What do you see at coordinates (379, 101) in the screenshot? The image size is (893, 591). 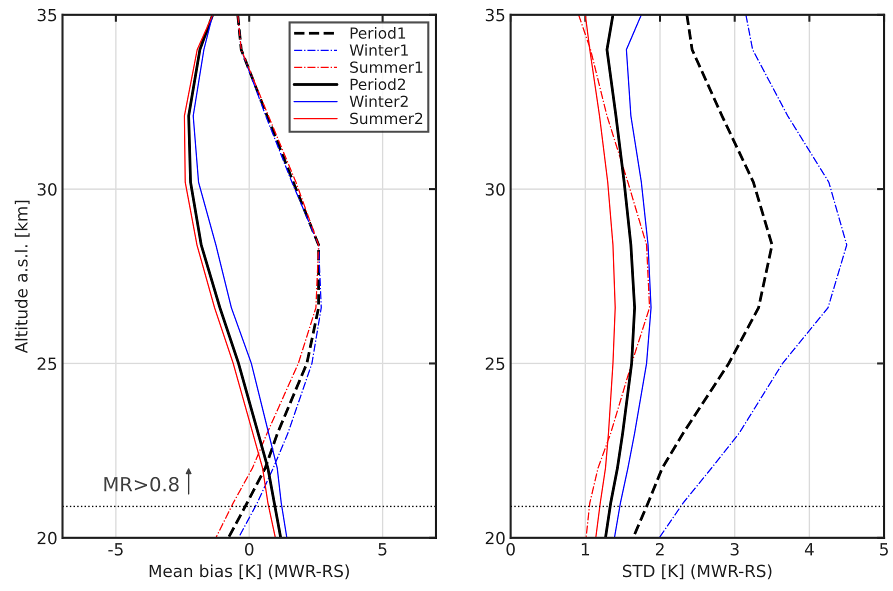 I see `legend-label: Winter2` at bounding box center [379, 101].